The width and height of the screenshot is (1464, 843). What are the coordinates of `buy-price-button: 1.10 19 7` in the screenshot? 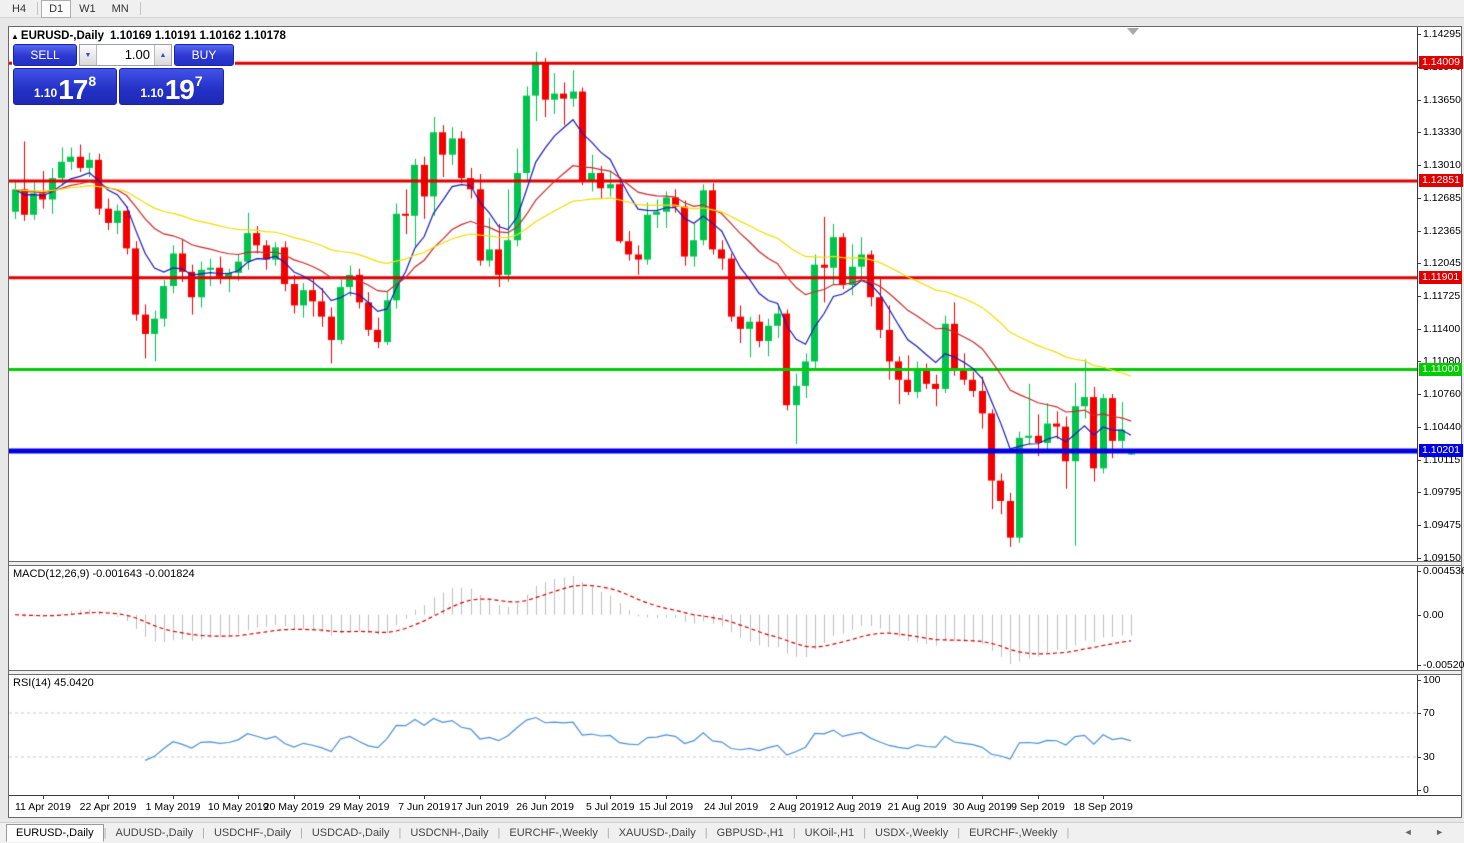 It's located at (171, 86).